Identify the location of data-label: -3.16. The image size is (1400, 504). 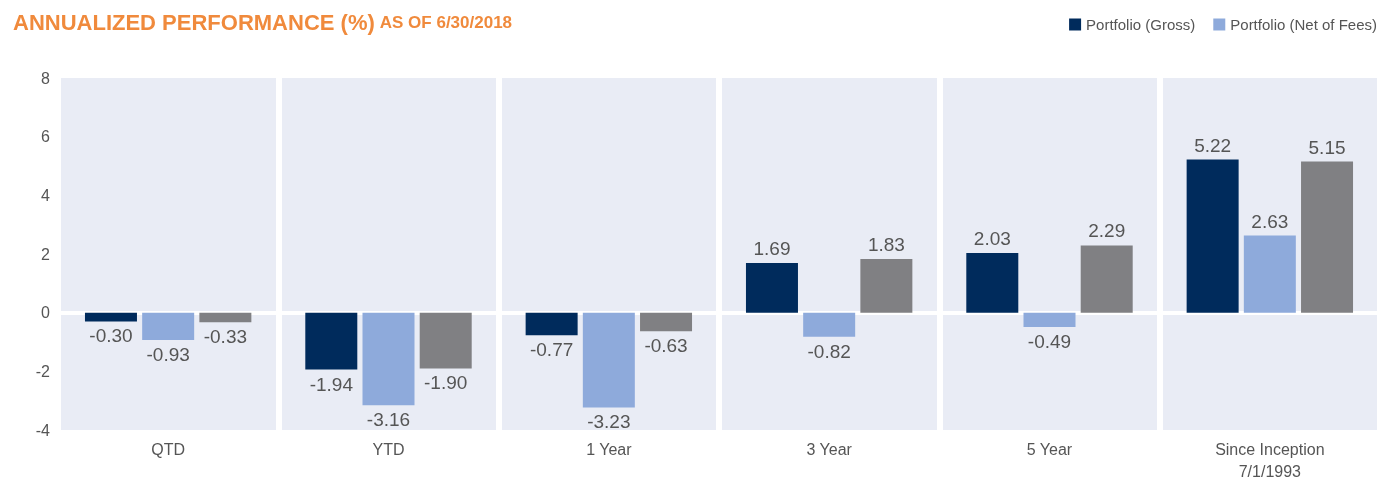
(388, 420).